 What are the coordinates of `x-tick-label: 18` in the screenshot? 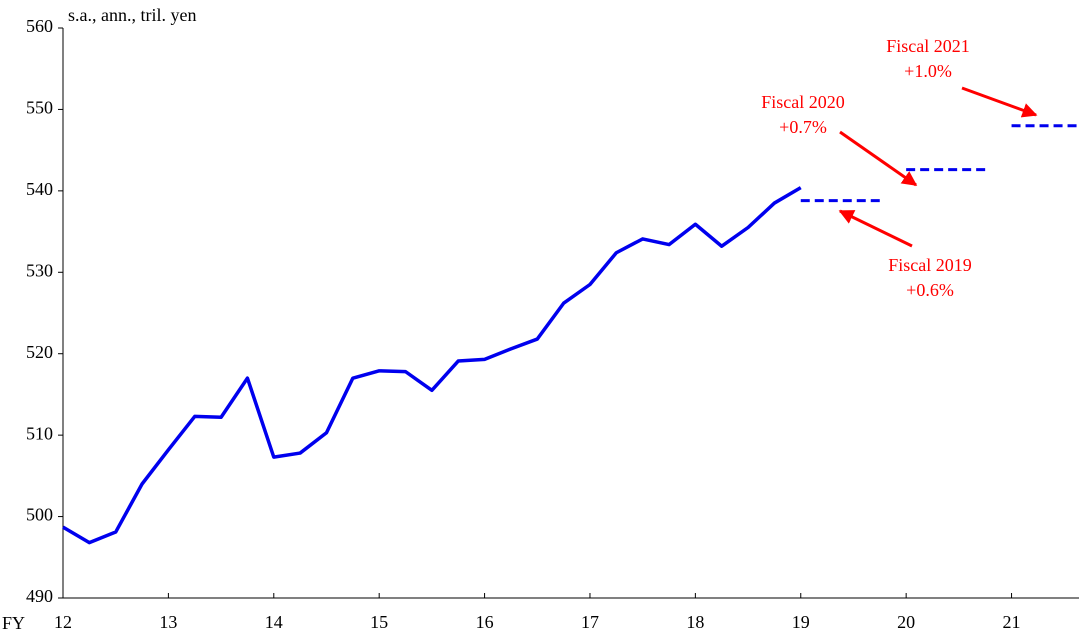 It's located at (695, 622).